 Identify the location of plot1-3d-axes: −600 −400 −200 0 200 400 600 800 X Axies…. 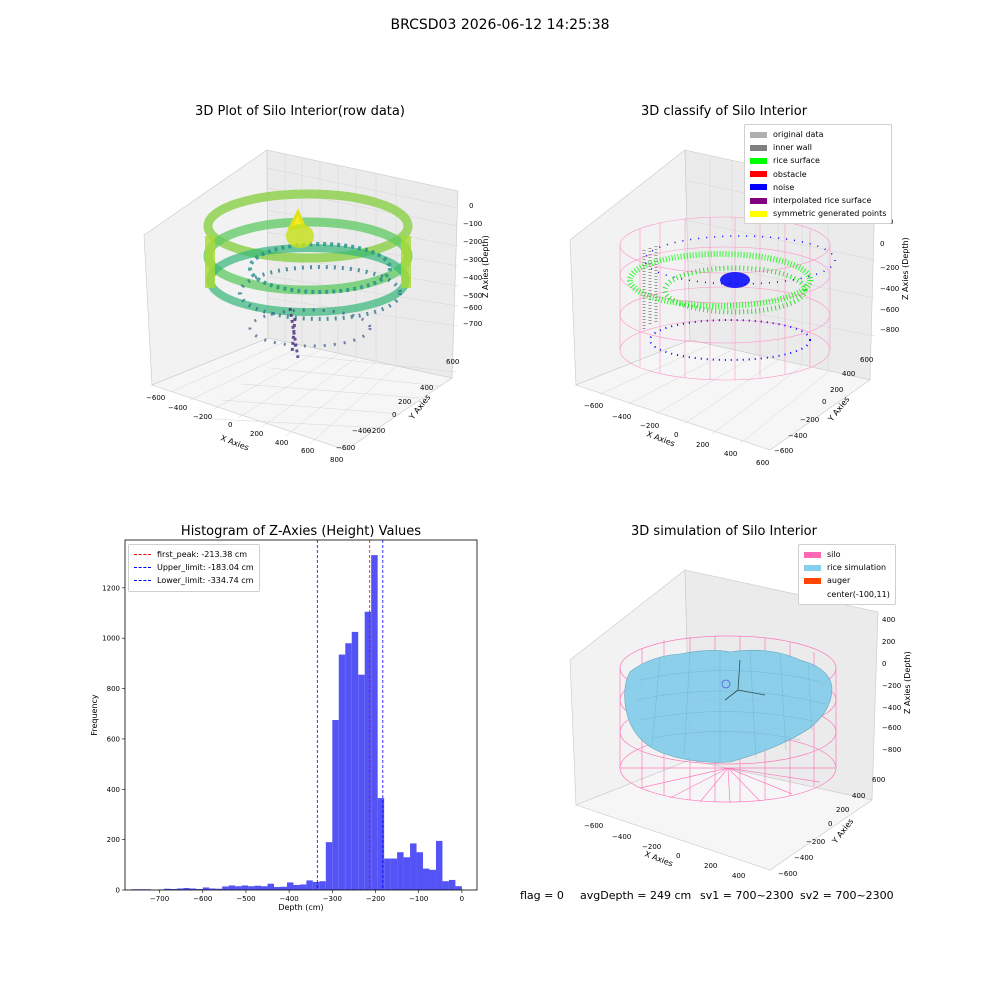
(316, 306).